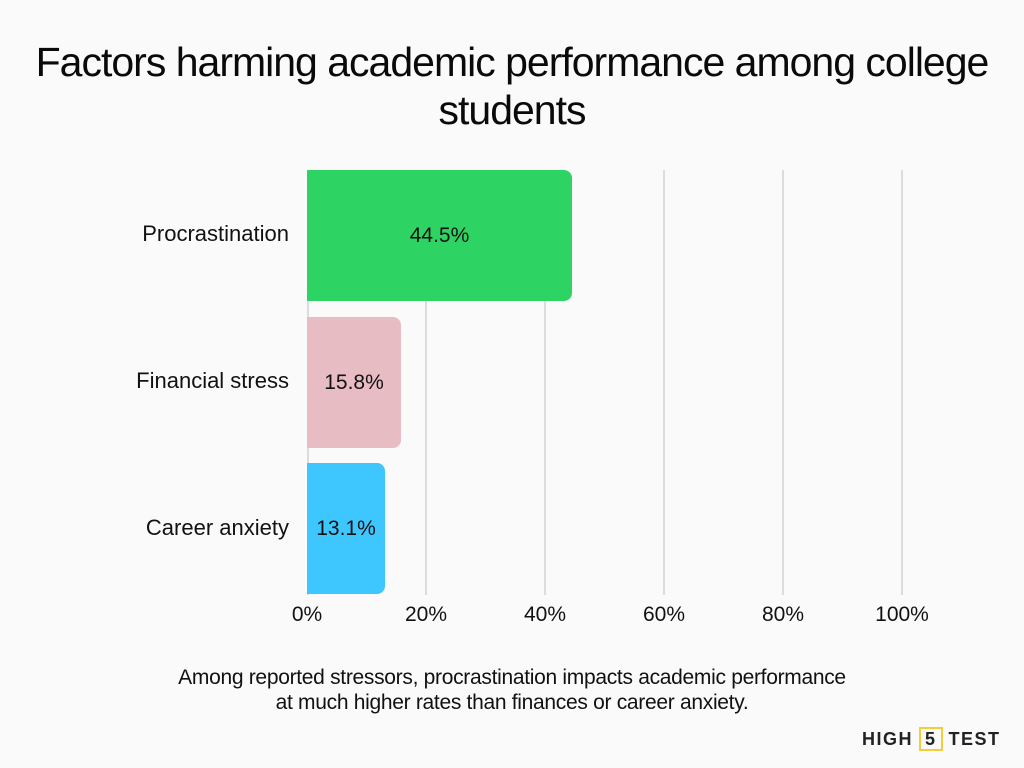  I want to click on category-label: Career anxiety, so click(217, 527).